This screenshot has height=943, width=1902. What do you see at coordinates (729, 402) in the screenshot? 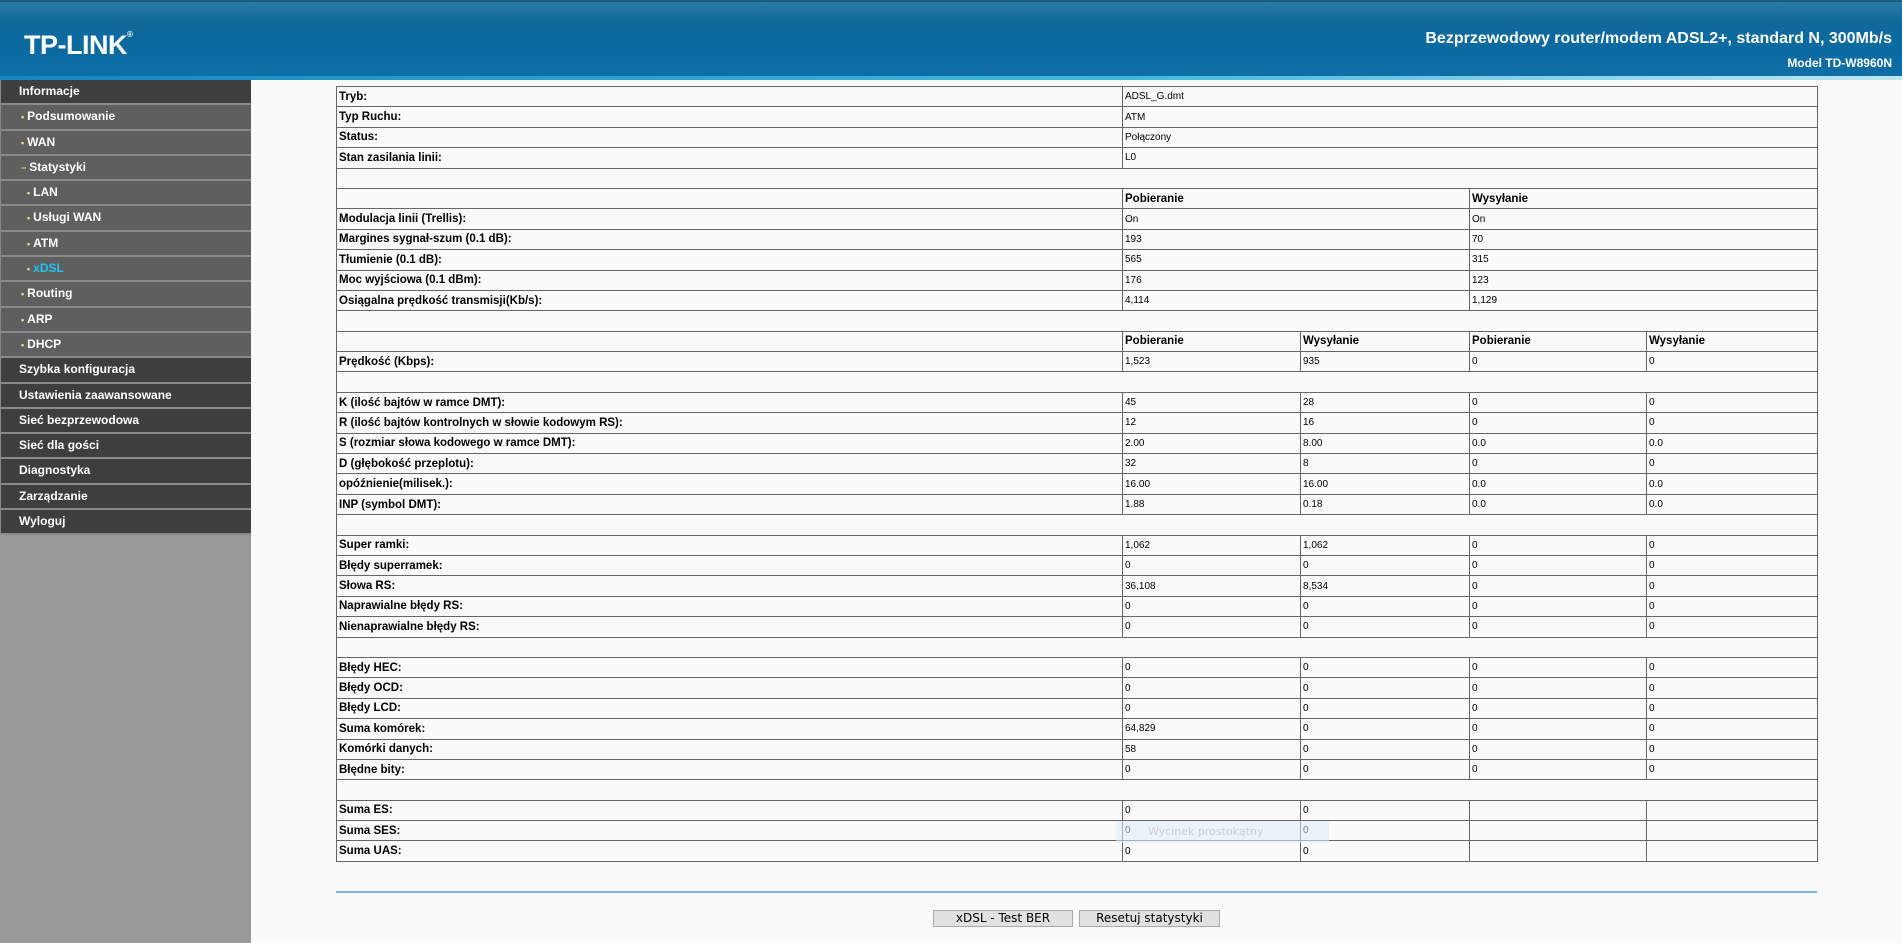
I see `row-label: K (ilość bajtów w ramce DMT):` at bounding box center [729, 402].